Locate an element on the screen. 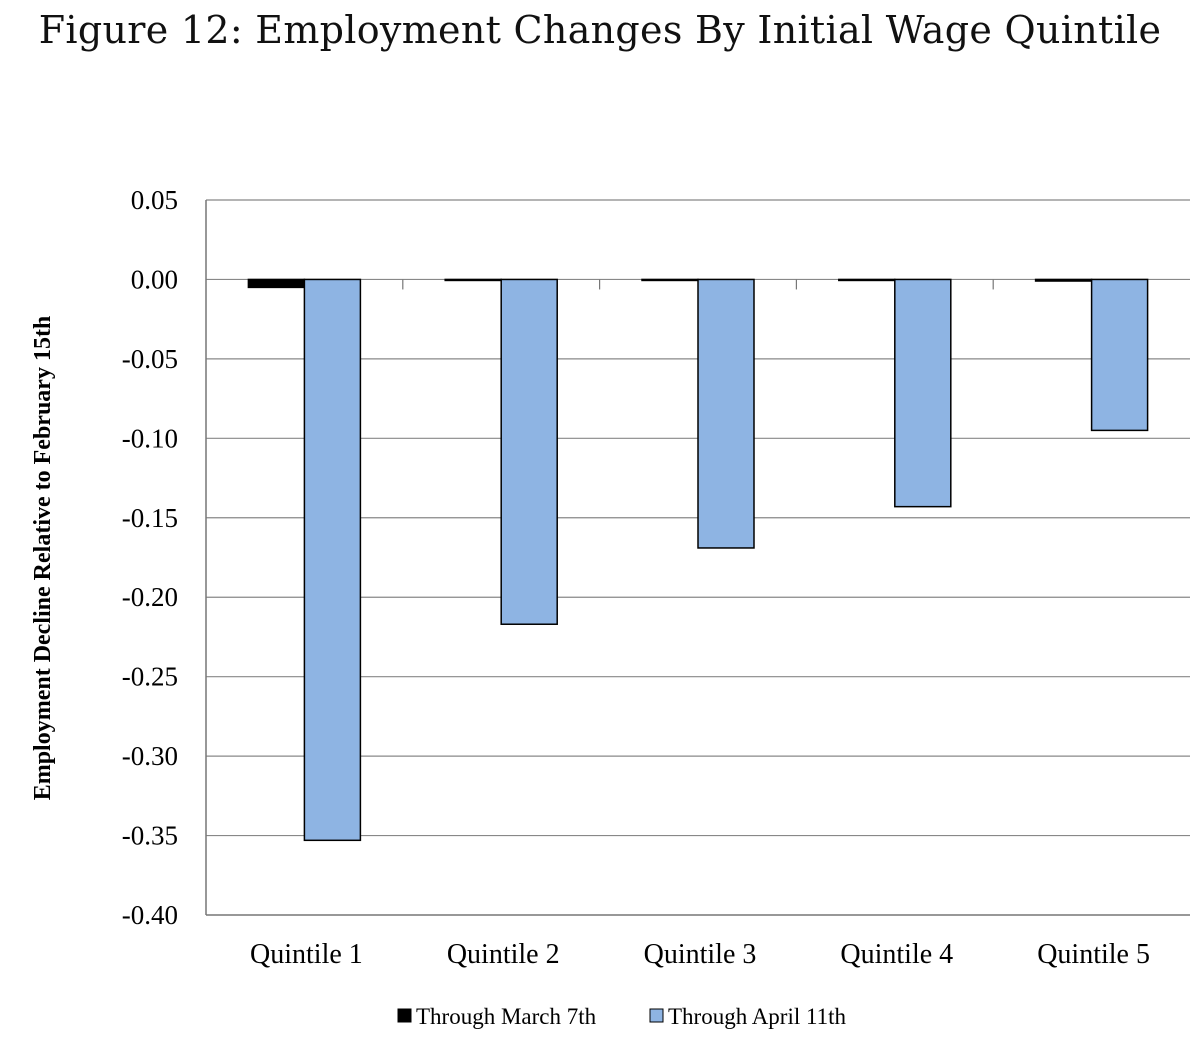  y-tick-label: -0.25 is located at coordinates (150, 677).